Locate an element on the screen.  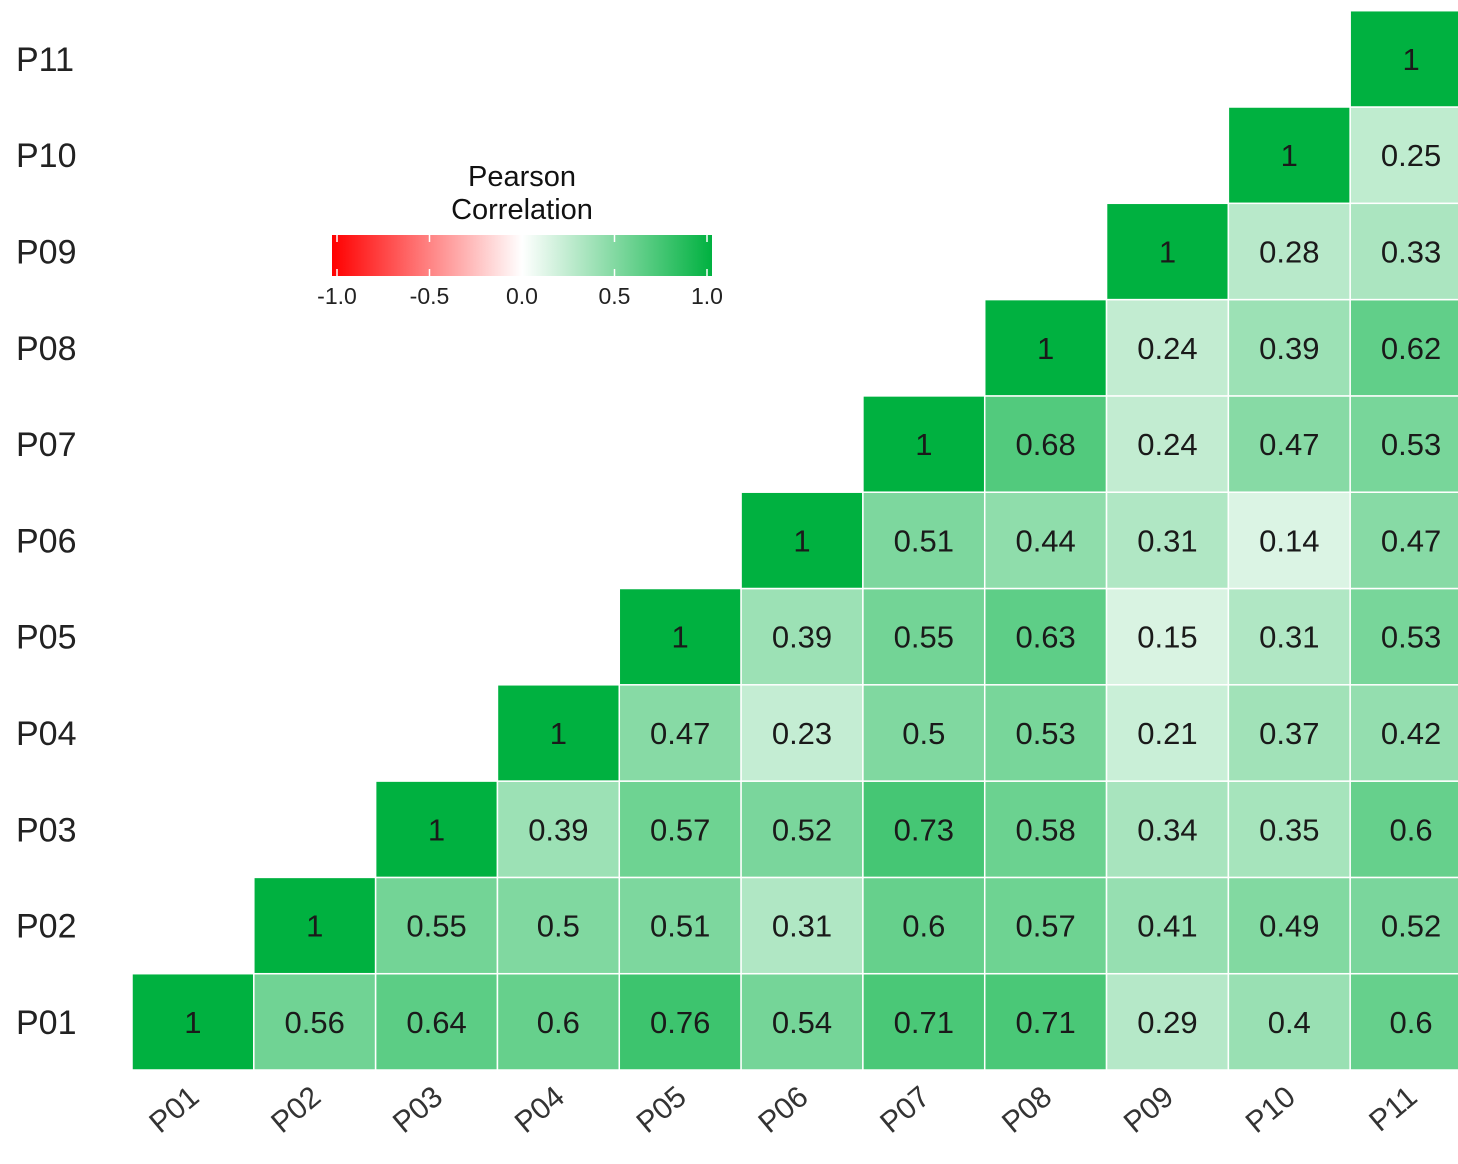
y-tick-label: P05 is located at coordinates (46, 638).